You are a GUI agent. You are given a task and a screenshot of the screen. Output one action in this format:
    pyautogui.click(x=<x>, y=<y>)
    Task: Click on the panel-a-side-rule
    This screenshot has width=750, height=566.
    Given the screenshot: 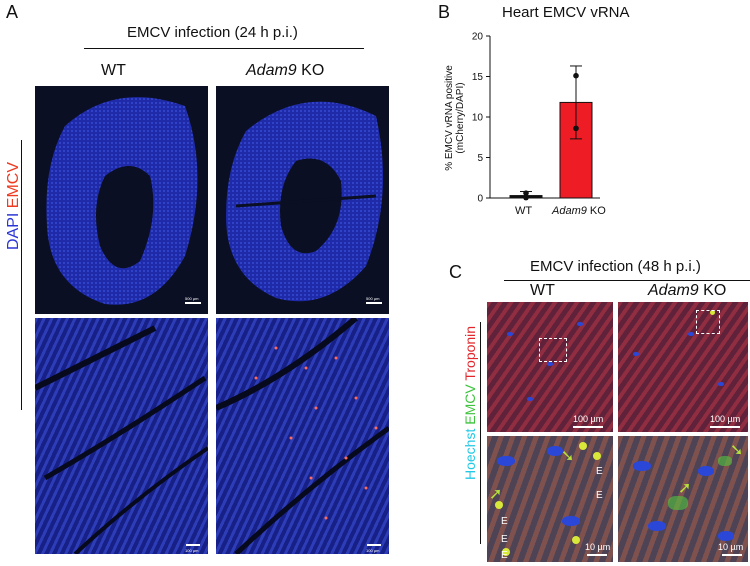 What is the action you would take?
    pyautogui.click(x=21, y=275)
    